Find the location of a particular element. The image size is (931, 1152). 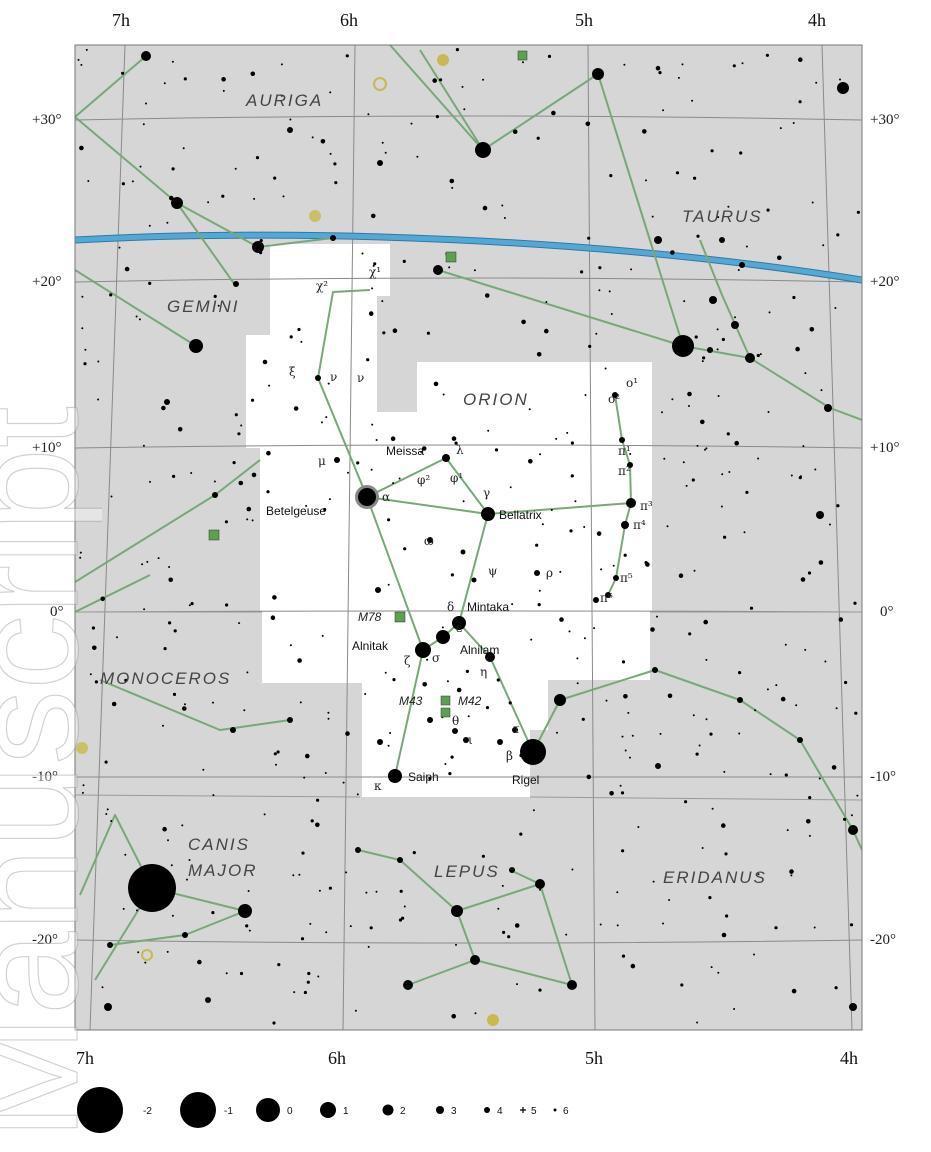

greek-label: ι is located at coordinates (470, 740).